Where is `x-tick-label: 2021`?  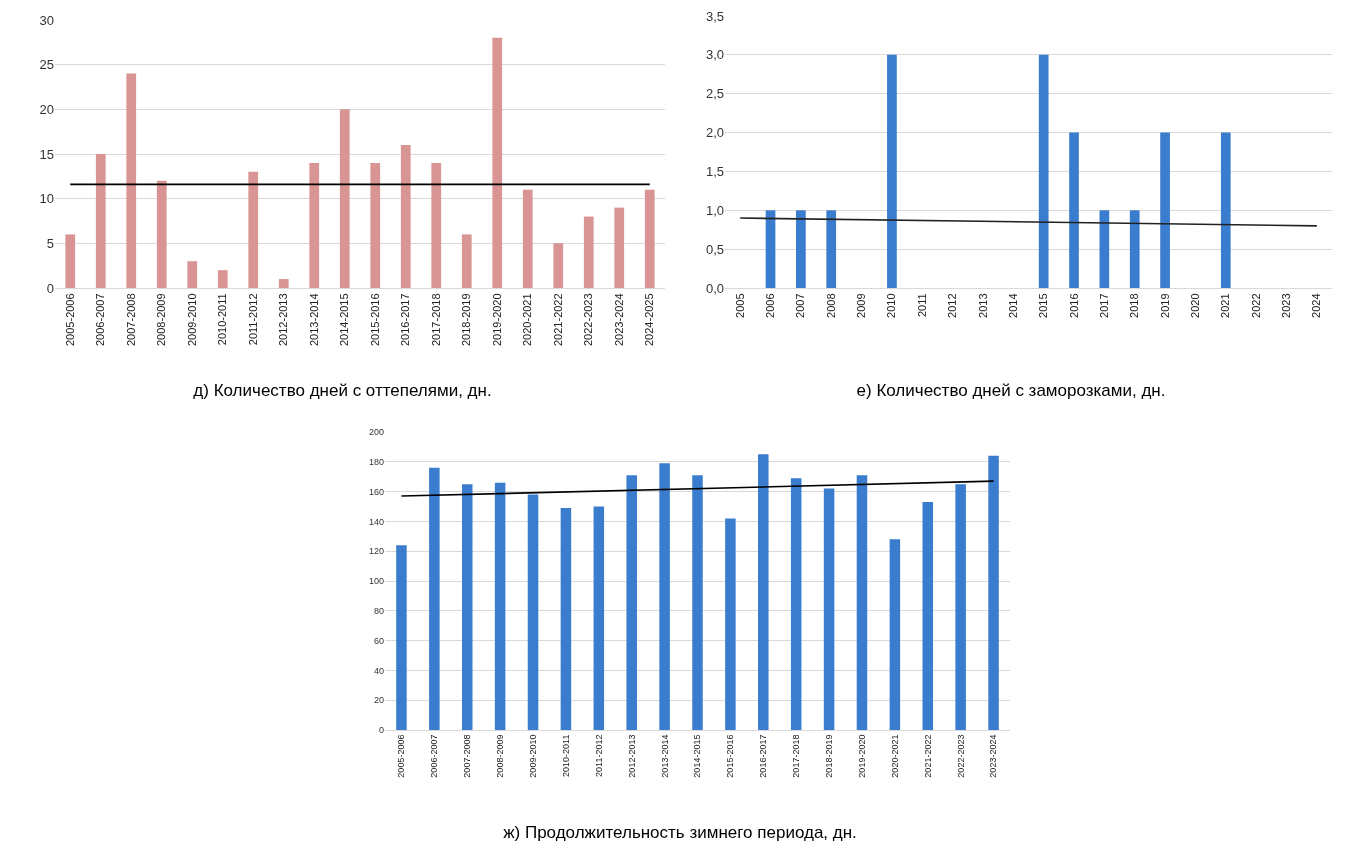
x-tick-label: 2021 is located at coordinates (1225, 305).